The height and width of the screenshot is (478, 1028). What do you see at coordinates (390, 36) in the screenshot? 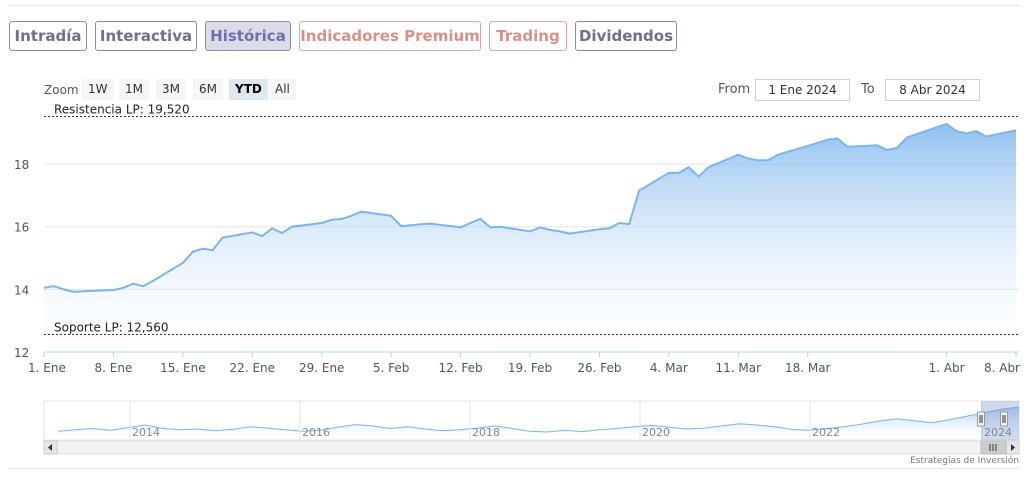
I see `tab-indicadores-premium: Indicadores Premium` at bounding box center [390, 36].